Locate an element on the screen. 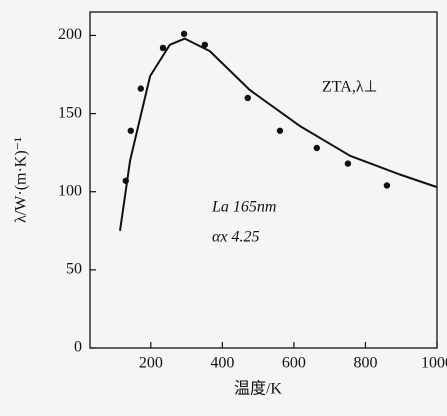  annotation: La 165nm is located at coordinates (243, 207).